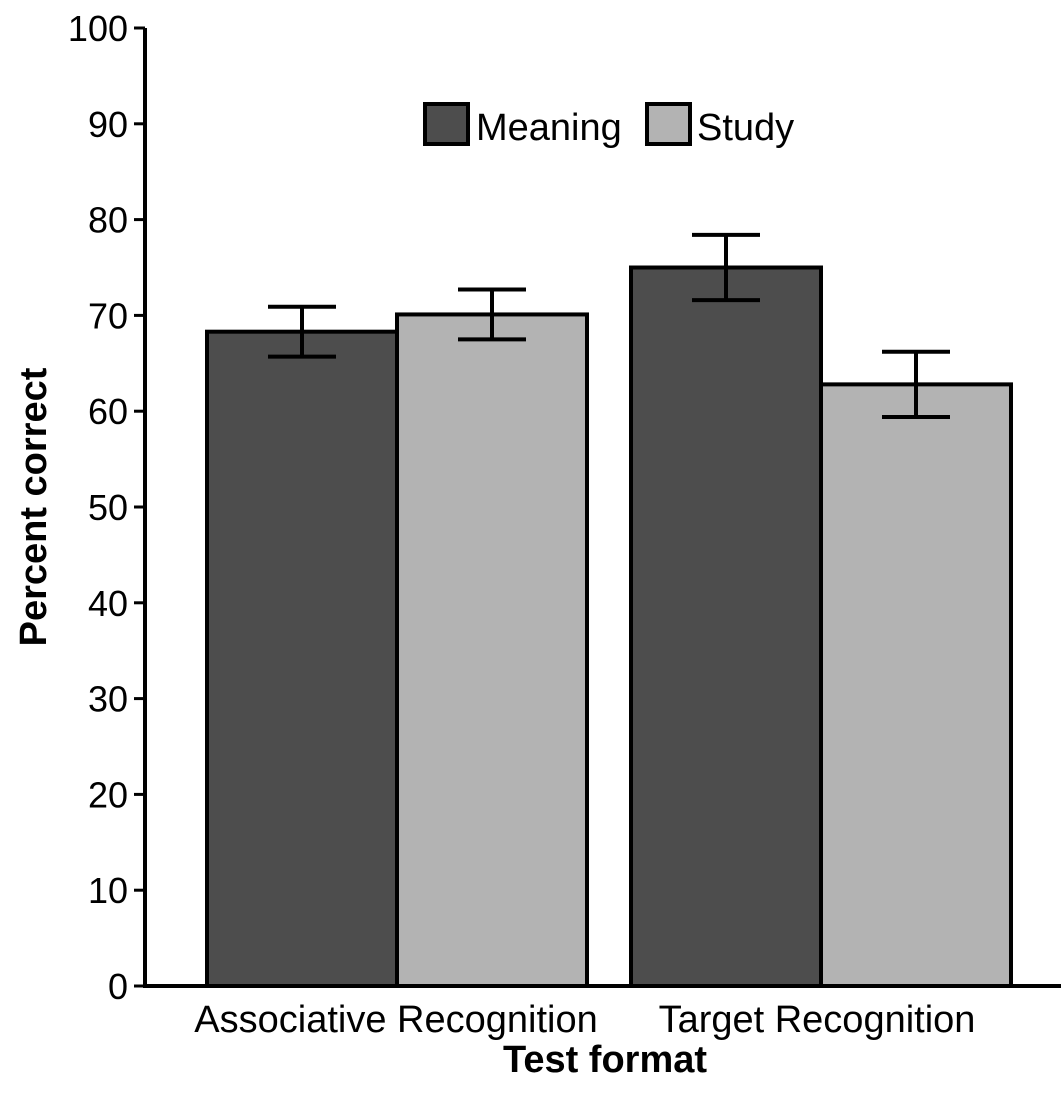 This screenshot has height=1095, width=1061. What do you see at coordinates (668, 124) in the screenshot?
I see `legend-swatch-study` at bounding box center [668, 124].